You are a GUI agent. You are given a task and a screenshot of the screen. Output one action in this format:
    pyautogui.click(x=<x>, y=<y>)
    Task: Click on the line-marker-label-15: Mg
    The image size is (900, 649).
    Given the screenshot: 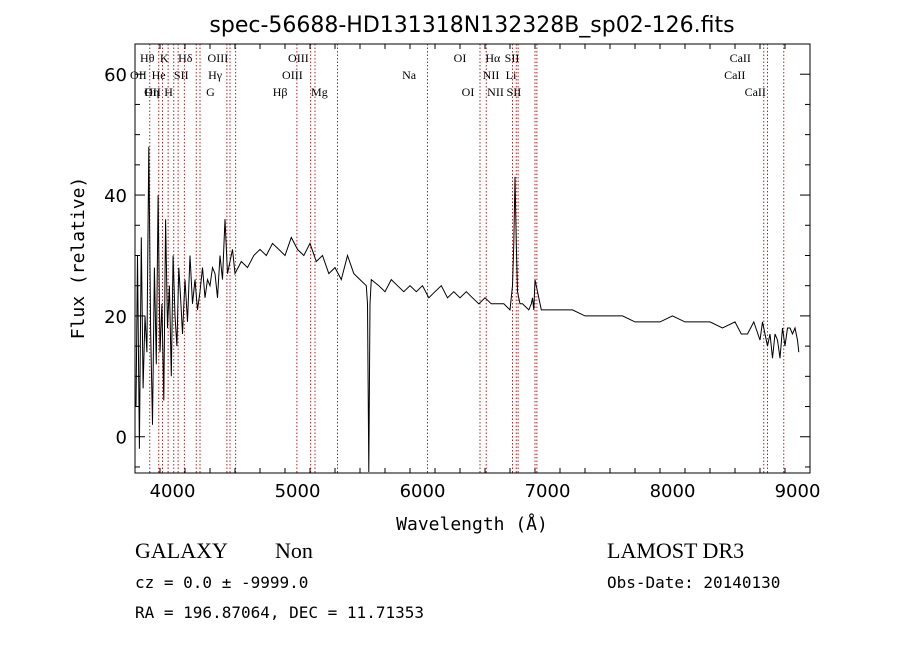 What is the action you would take?
    pyautogui.click(x=319, y=92)
    